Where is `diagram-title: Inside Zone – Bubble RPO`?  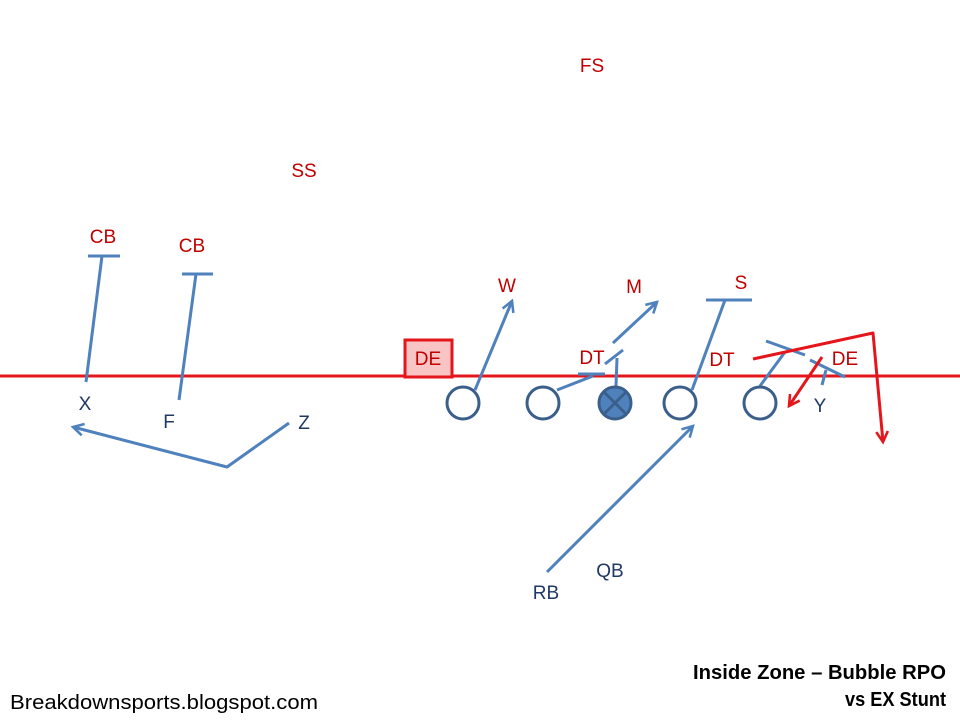 diagram-title: Inside Zone – Bubble RPO is located at coordinates (819, 673).